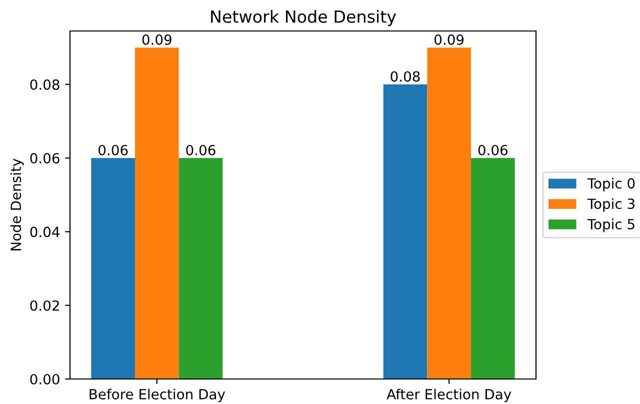 The height and width of the screenshot is (404, 640). I want to click on legend-label: Topic 0, so click(611, 185).